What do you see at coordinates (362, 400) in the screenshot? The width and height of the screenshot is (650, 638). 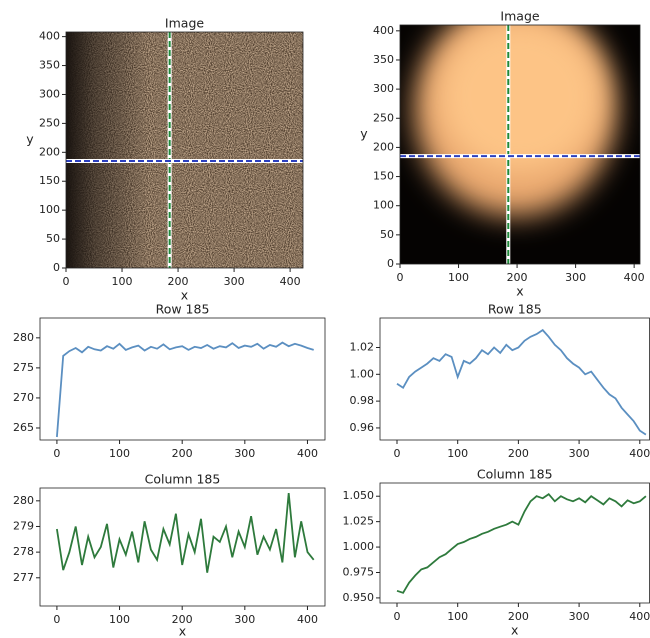 I see `y-tick-label: 0.98` at bounding box center [362, 400].